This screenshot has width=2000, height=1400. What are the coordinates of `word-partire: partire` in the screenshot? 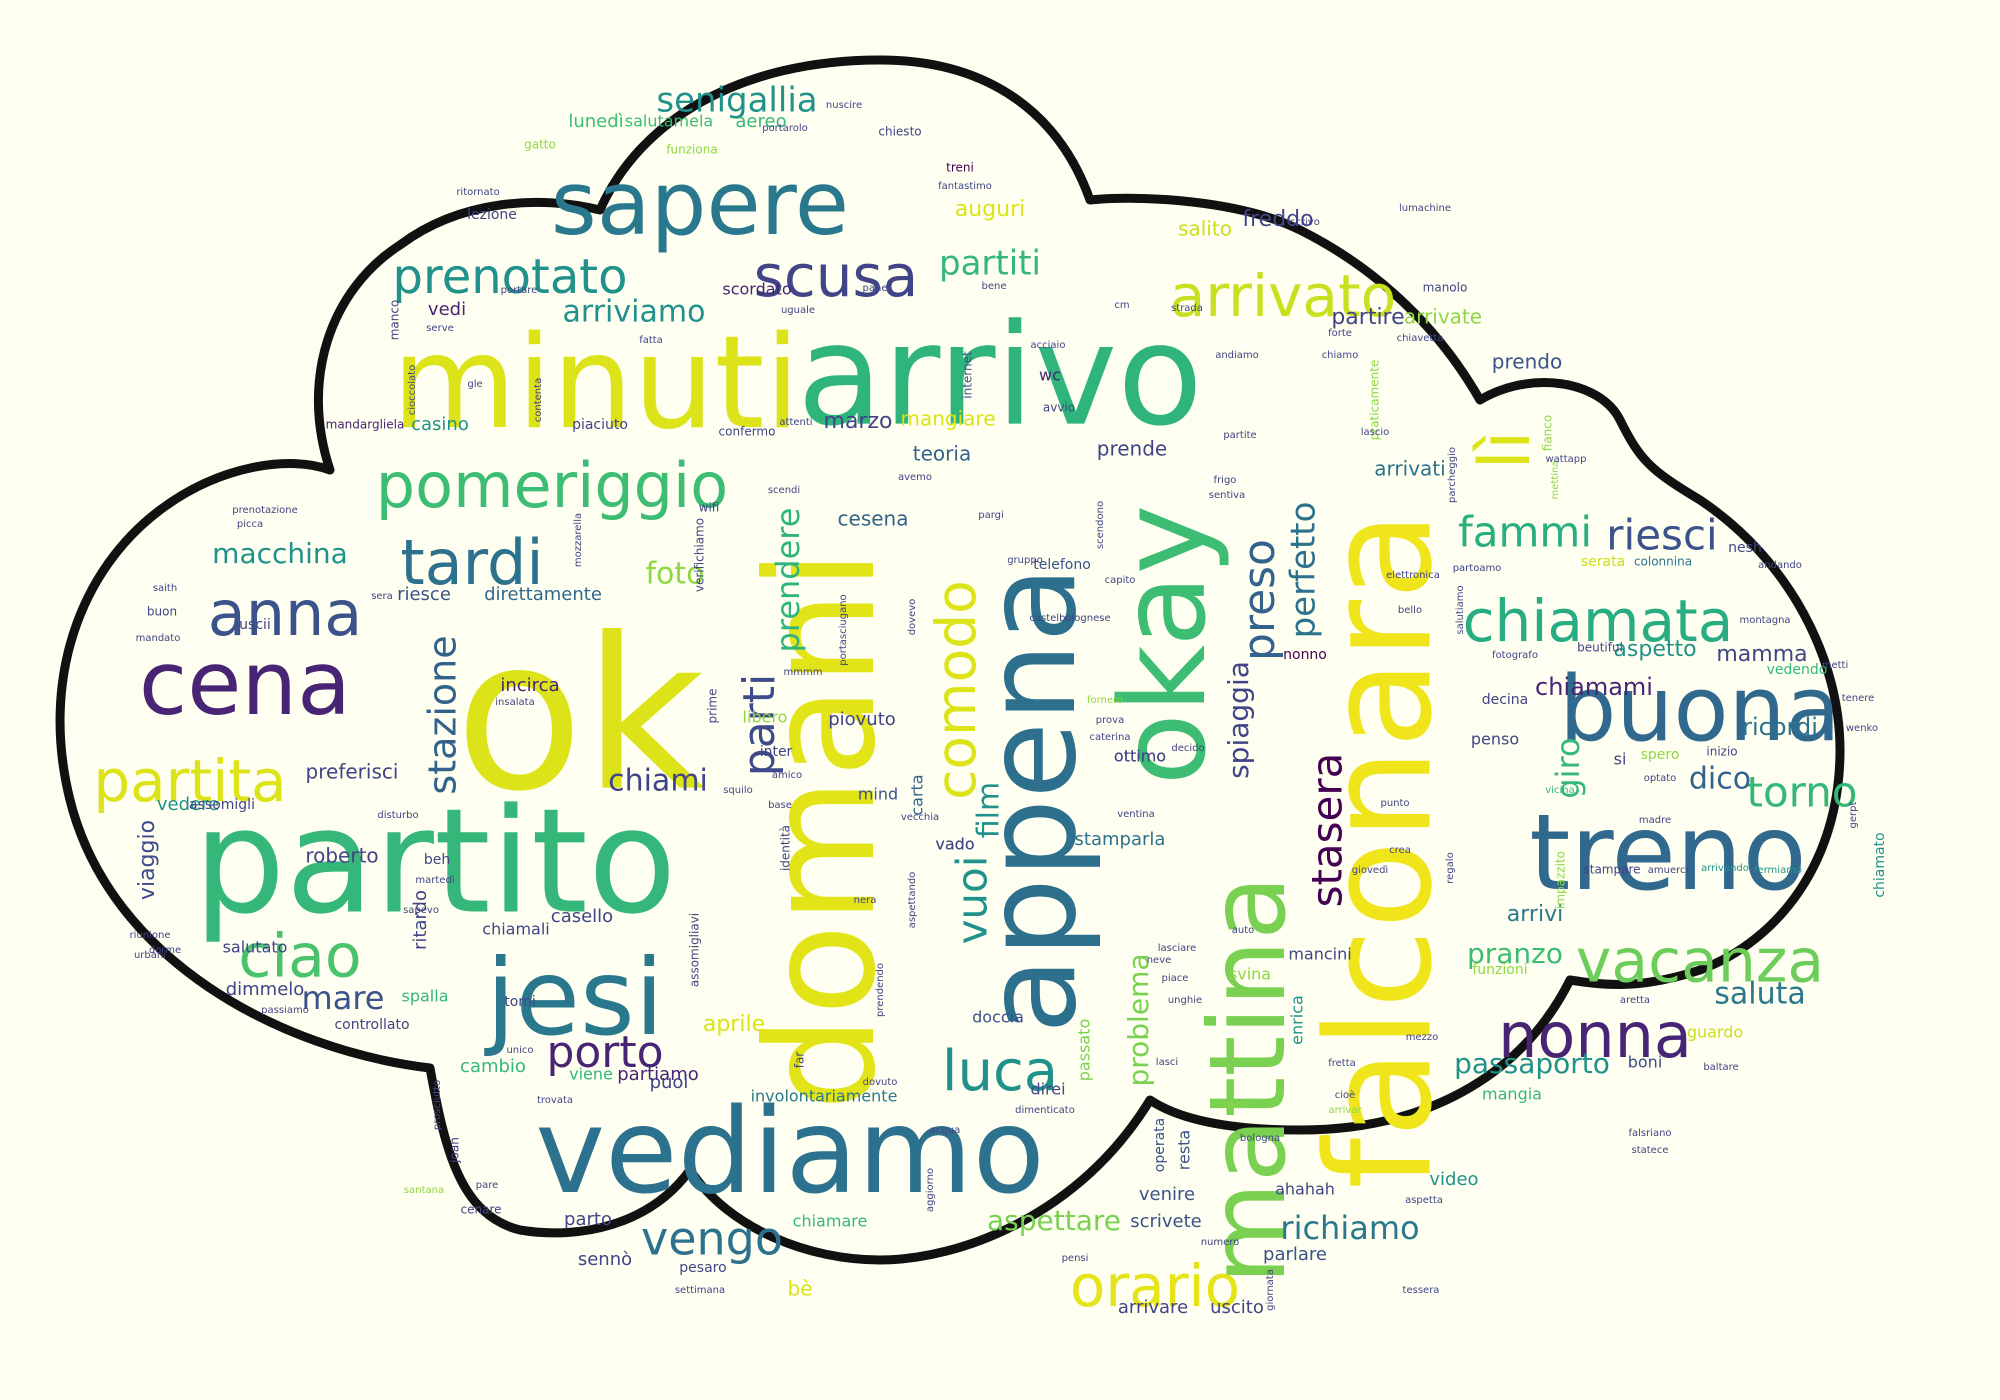 It's located at (1367, 317).